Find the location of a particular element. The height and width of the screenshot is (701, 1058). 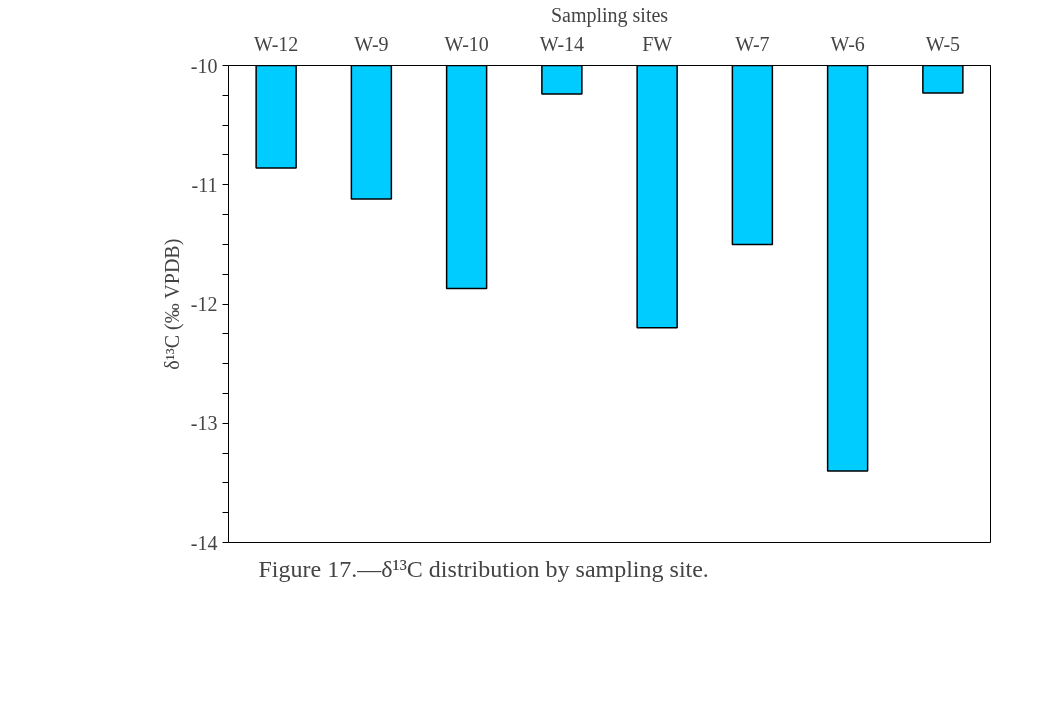

y-tick-label: -13 is located at coordinates (204, 423).